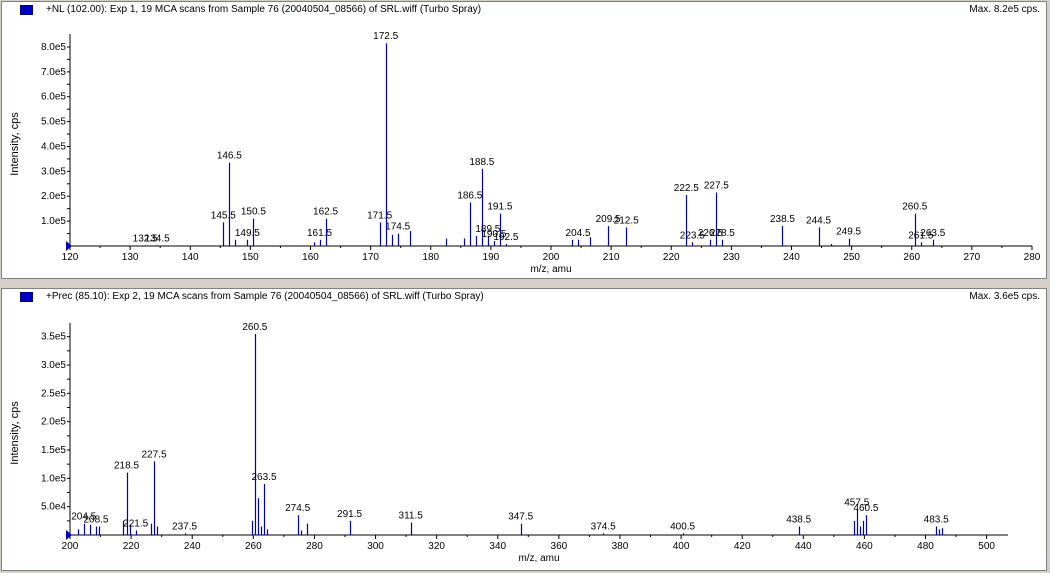 The height and width of the screenshot is (573, 1050). I want to click on y-tick-label: 8.0e5, so click(53, 47).